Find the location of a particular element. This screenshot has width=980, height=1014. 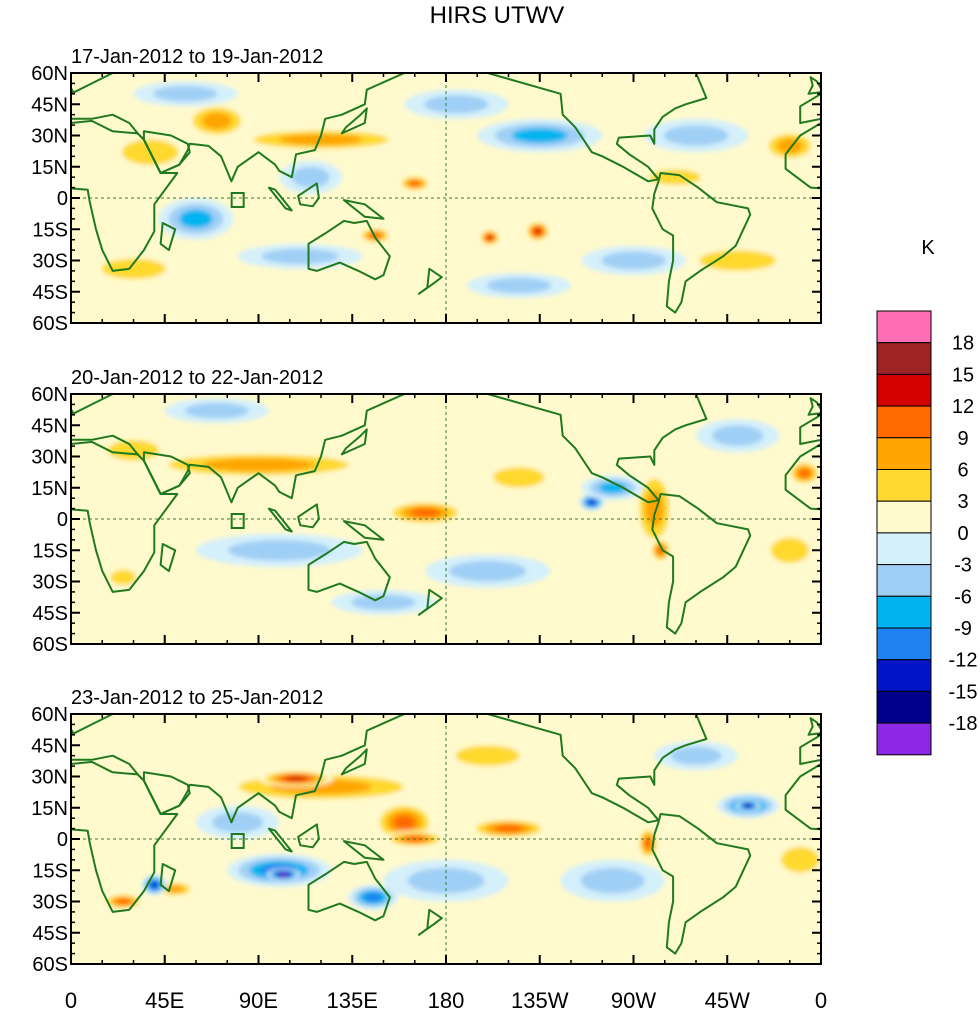

region-box is located at coordinates (237, 521).